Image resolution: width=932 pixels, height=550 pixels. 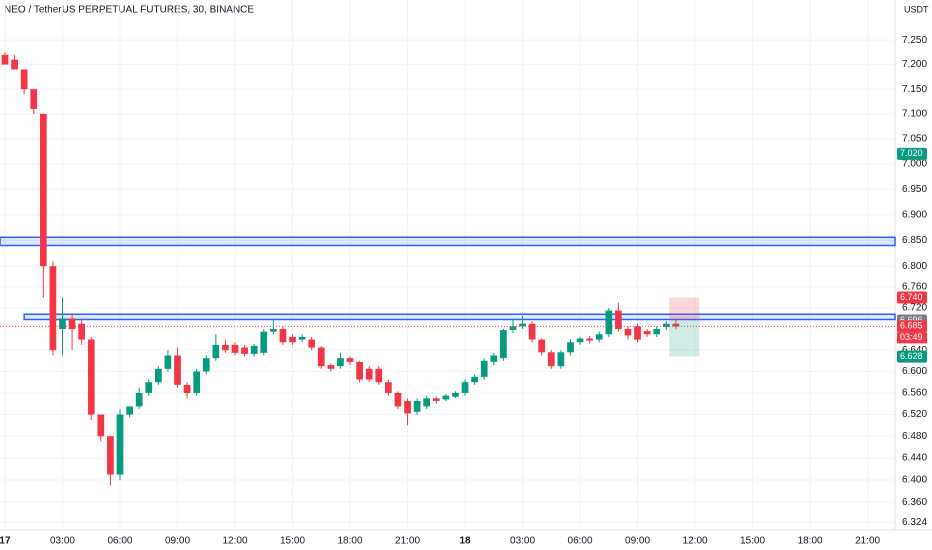 What do you see at coordinates (465, 541) in the screenshot?
I see `x-tick-label: 18` at bounding box center [465, 541].